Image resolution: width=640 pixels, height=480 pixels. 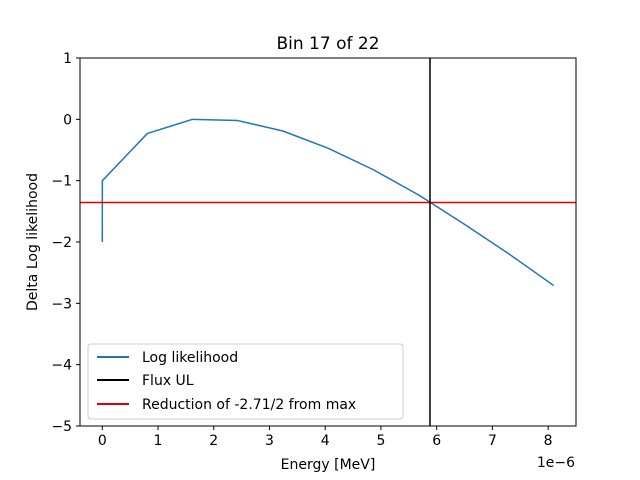 I want to click on x-tick-label: 5, so click(x=380, y=441).